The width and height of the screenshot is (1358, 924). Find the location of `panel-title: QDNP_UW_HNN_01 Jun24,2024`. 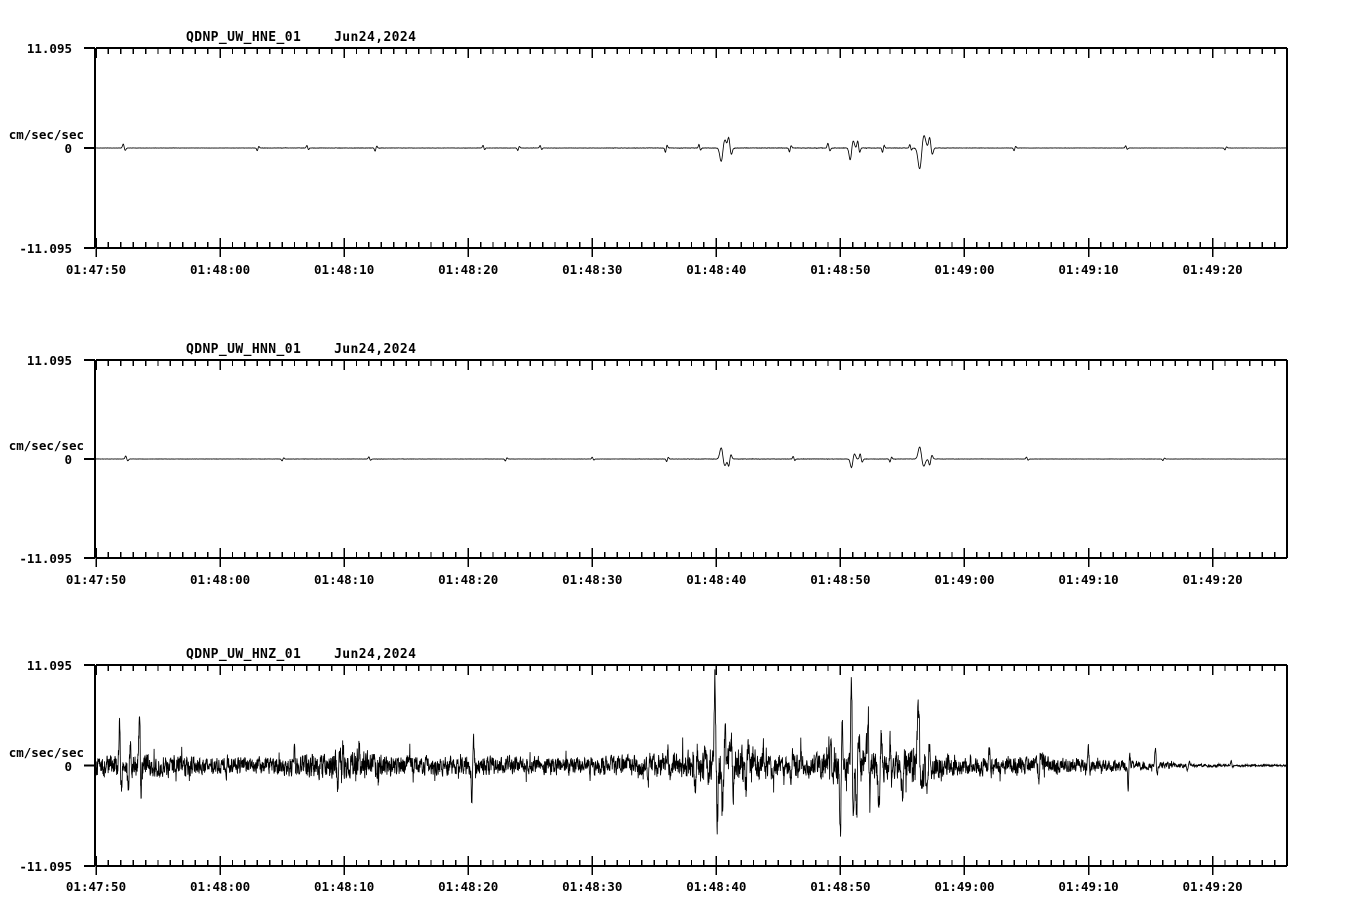

panel-title: QDNP_UW_HNN_01 Jun24,2024 is located at coordinates (301, 349).